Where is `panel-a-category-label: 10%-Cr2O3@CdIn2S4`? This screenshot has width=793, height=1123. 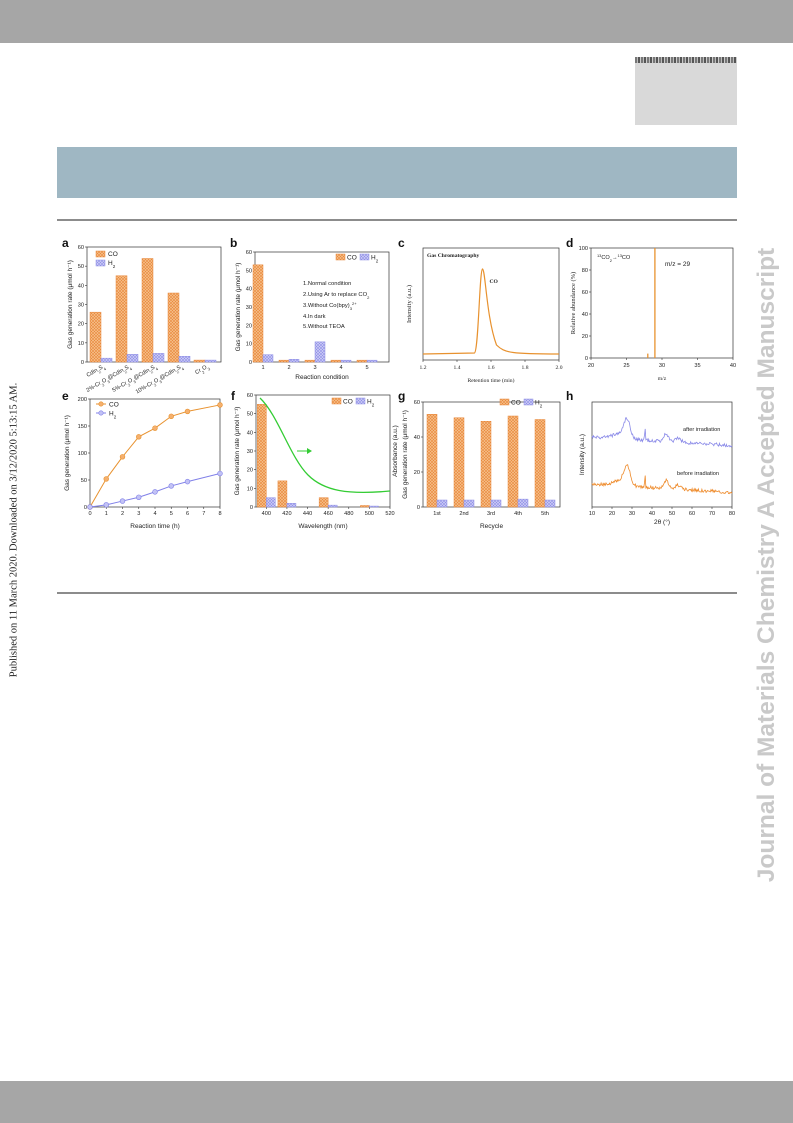
panel-a-category-label: 10%-Cr2O3@CdIn2S4 is located at coordinates (160, 380).